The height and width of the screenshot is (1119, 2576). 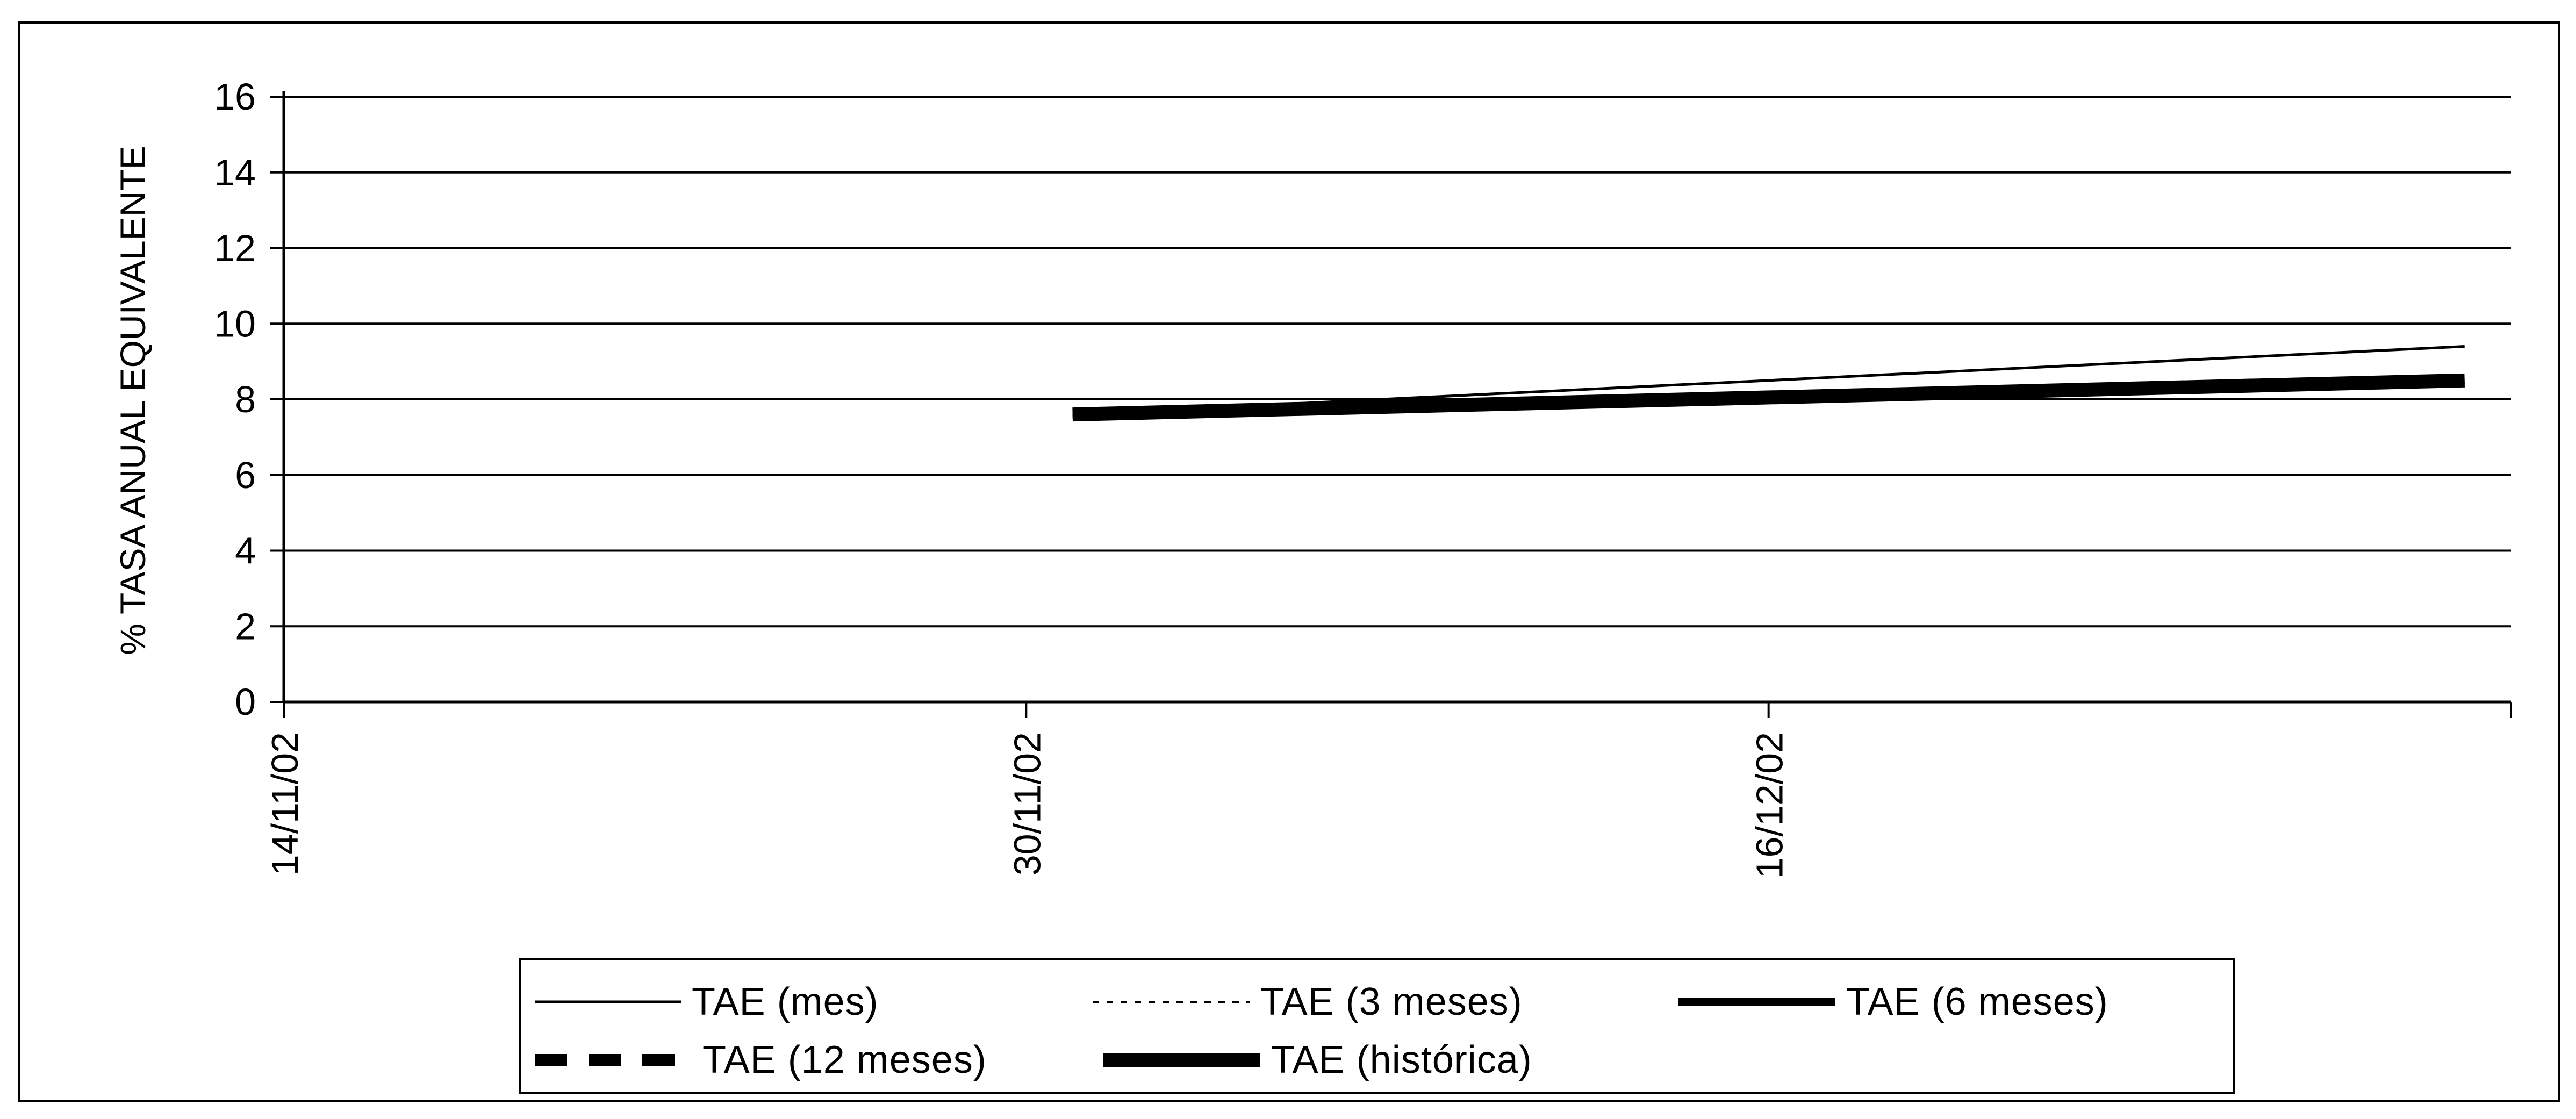 What do you see at coordinates (235, 172) in the screenshot?
I see `y-tick-label: 14` at bounding box center [235, 172].